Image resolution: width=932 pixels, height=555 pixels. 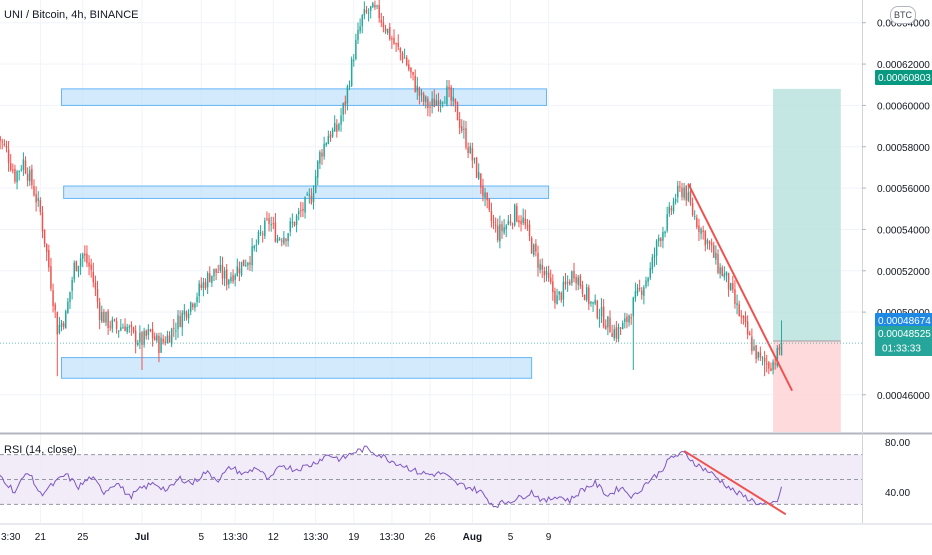 I want to click on time-tick-label: 19, so click(x=354, y=537).